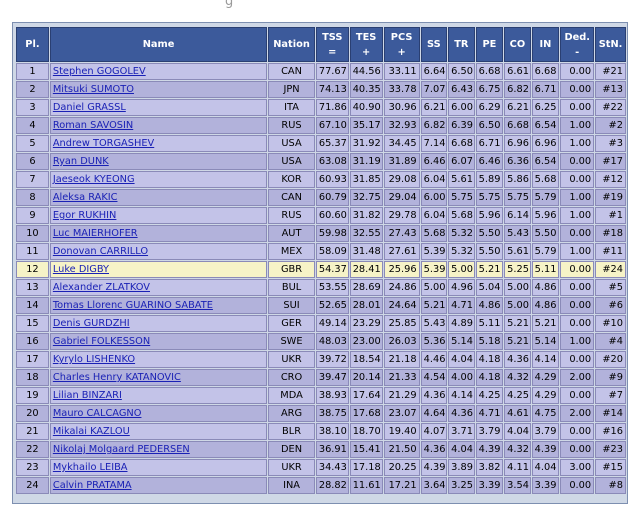  Describe the element at coordinates (489, 44) in the screenshot. I see `col-header-pe: PE` at that location.